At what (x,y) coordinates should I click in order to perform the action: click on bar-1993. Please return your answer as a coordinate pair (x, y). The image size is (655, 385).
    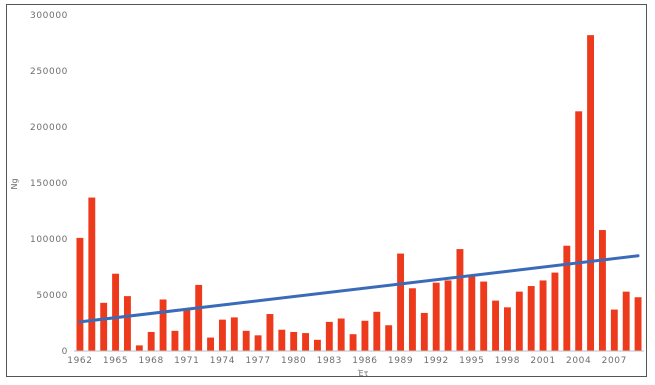
    Looking at the image, I should click on (448, 315).